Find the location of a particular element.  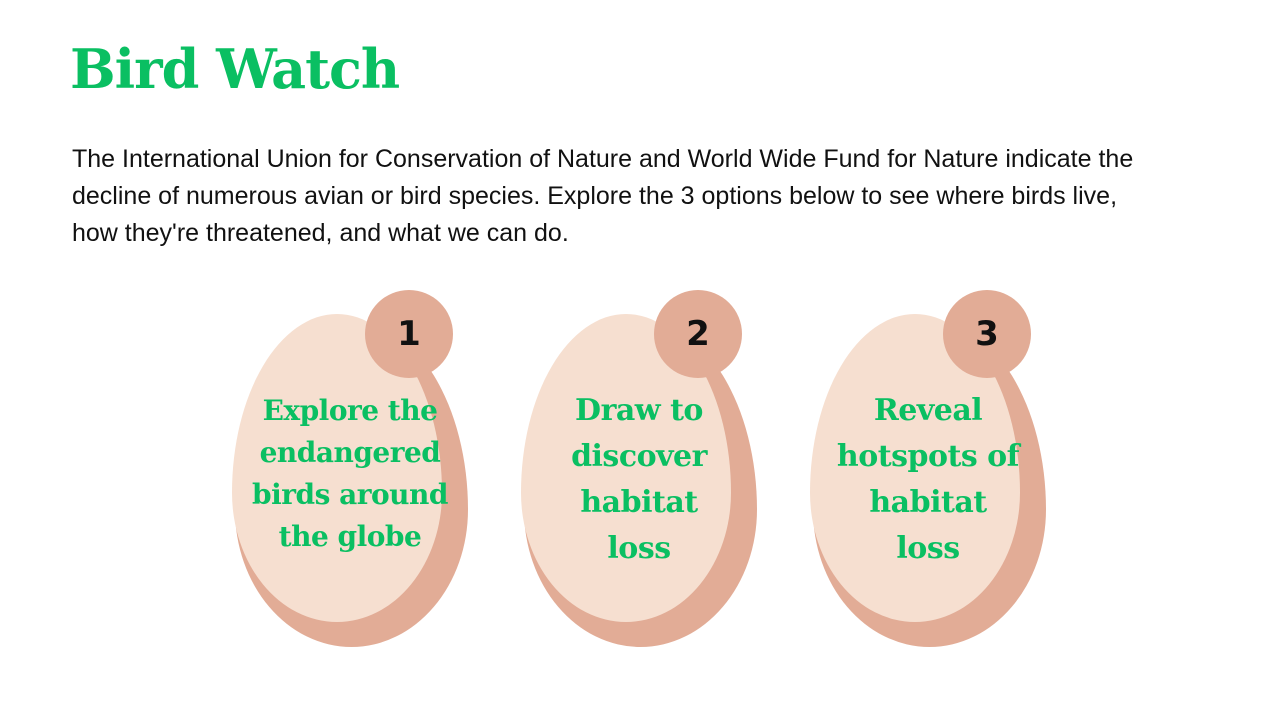

page-title: Bird Watch is located at coordinates (235, 69).